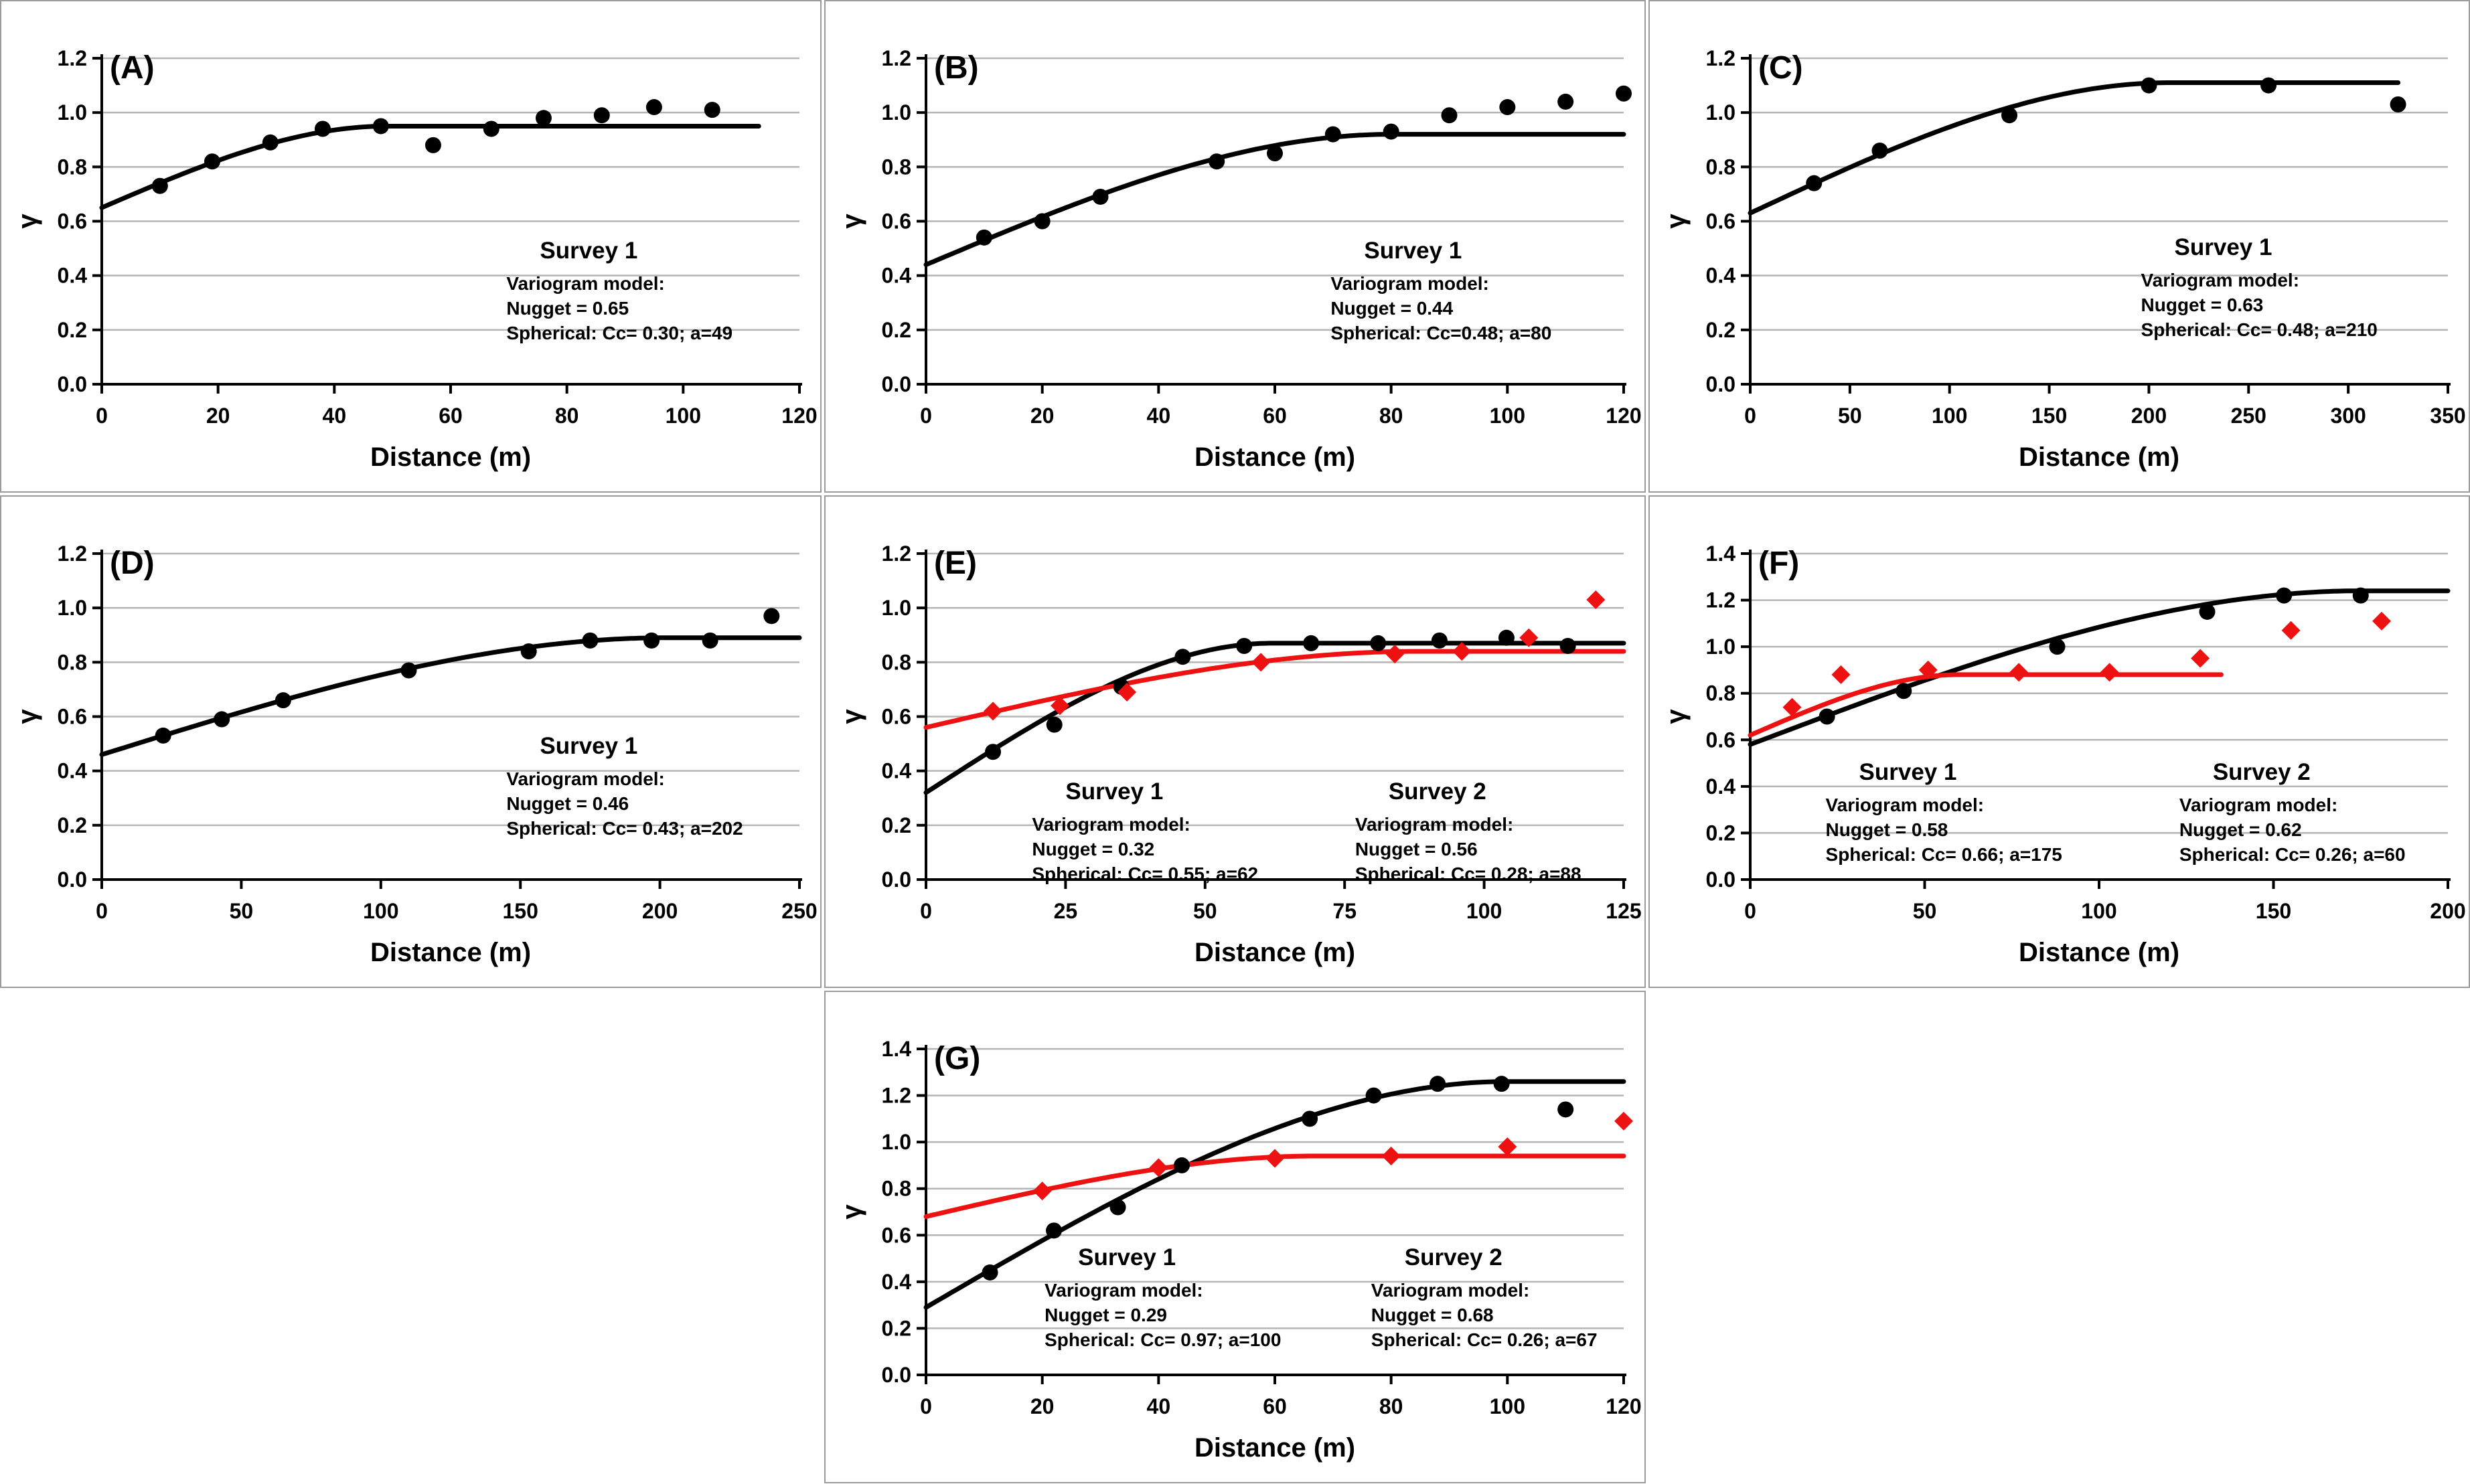 The height and width of the screenshot is (1484, 2470). What do you see at coordinates (1750, 911) in the screenshot?
I see `x-tick-label: 0` at bounding box center [1750, 911].